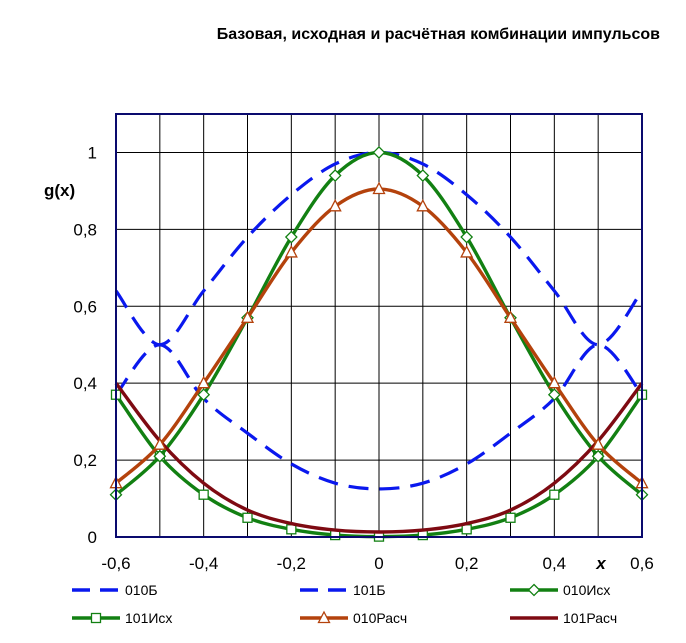 Image resolution: width=686 pixels, height=643 pixels. I want to click on y-tick-label: 0,2, so click(85, 460).